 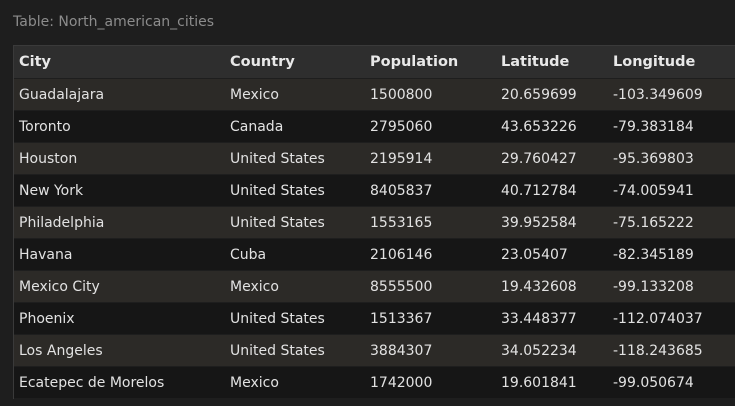 I want to click on cell-city: Toronto, so click(x=45, y=126).